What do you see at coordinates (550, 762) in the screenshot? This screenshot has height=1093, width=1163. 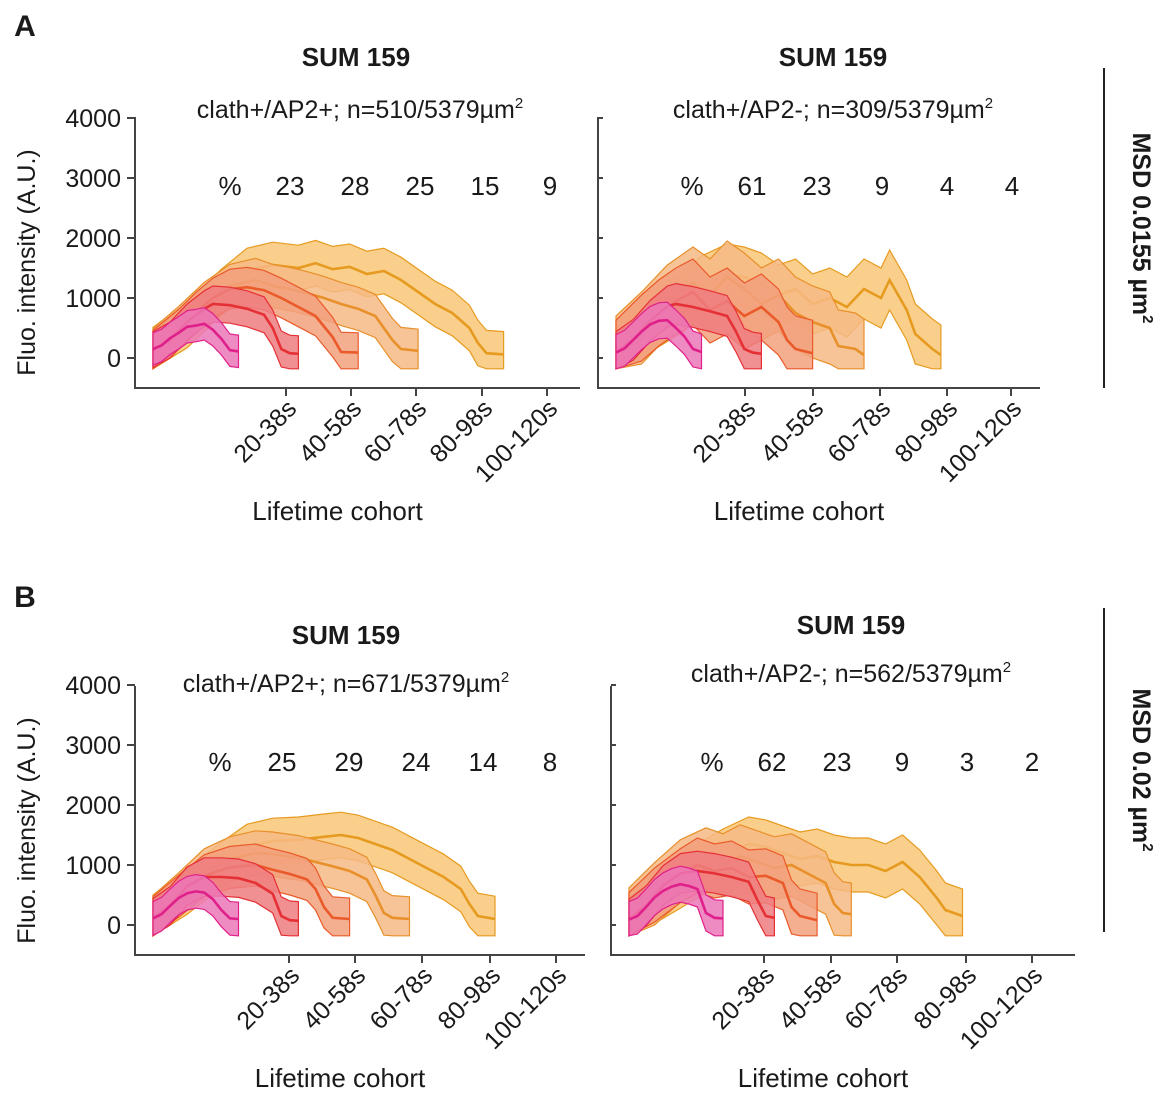 I see `cohort-percent: 8` at bounding box center [550, 762].